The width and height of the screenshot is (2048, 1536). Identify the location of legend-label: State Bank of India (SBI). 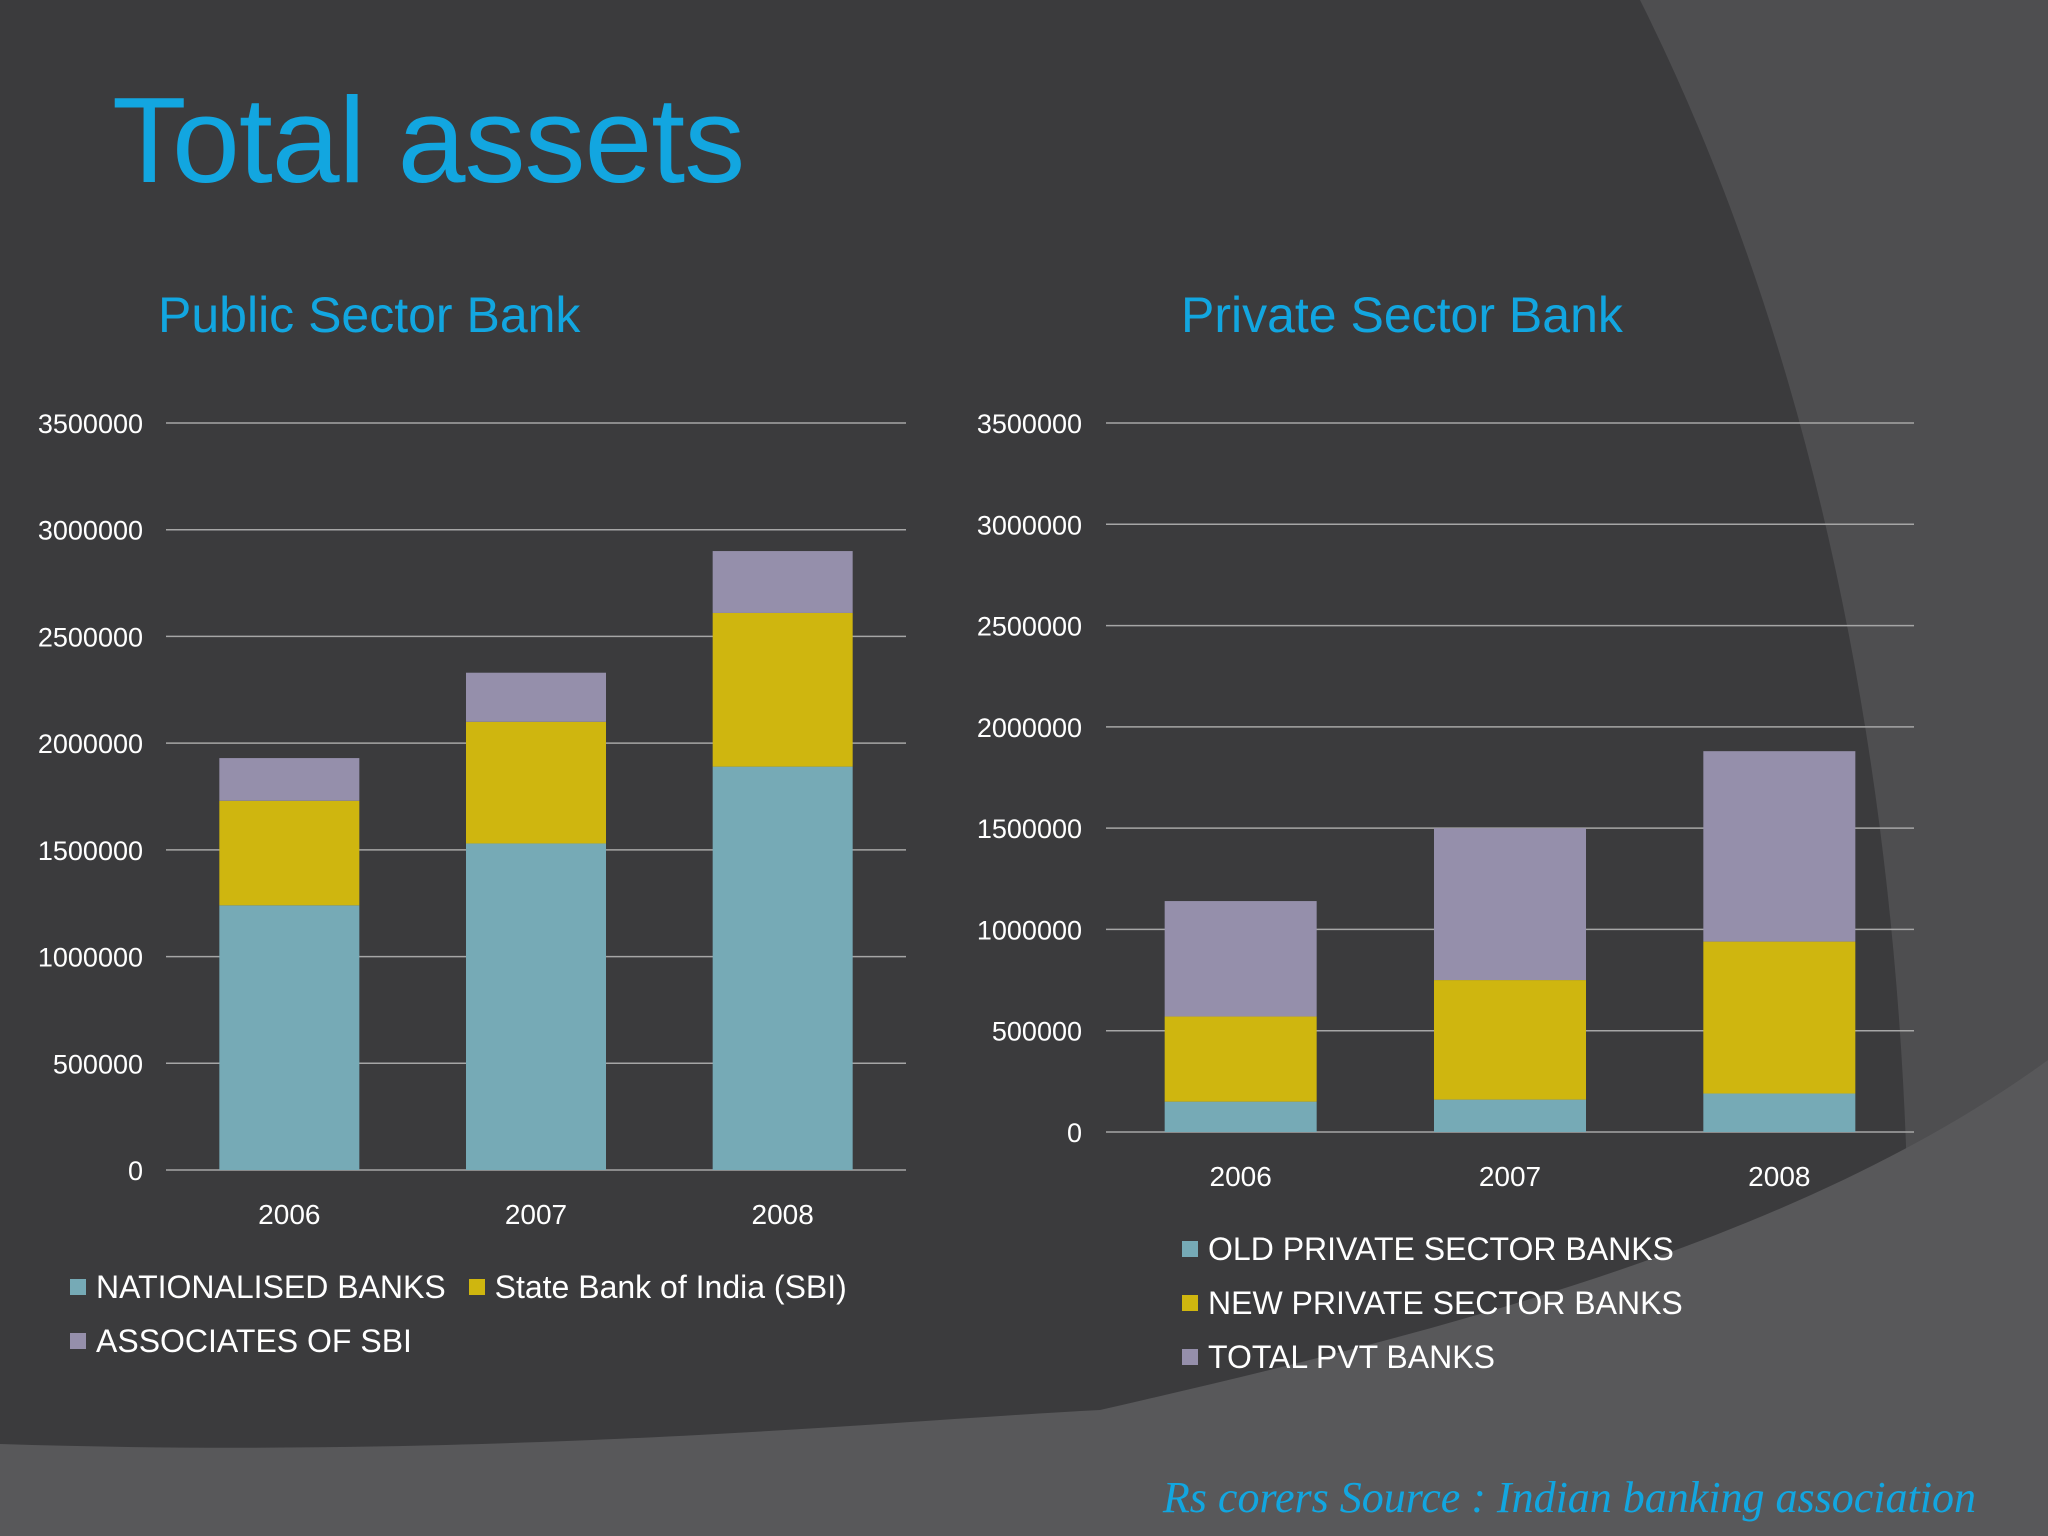
(670, 1286).